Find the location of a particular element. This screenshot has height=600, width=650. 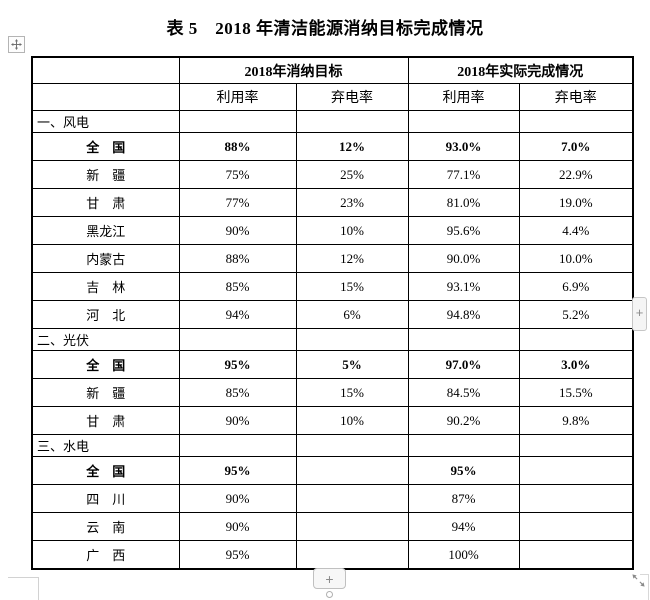

region-cell: 四 川 is located at coordinates (105, 498).